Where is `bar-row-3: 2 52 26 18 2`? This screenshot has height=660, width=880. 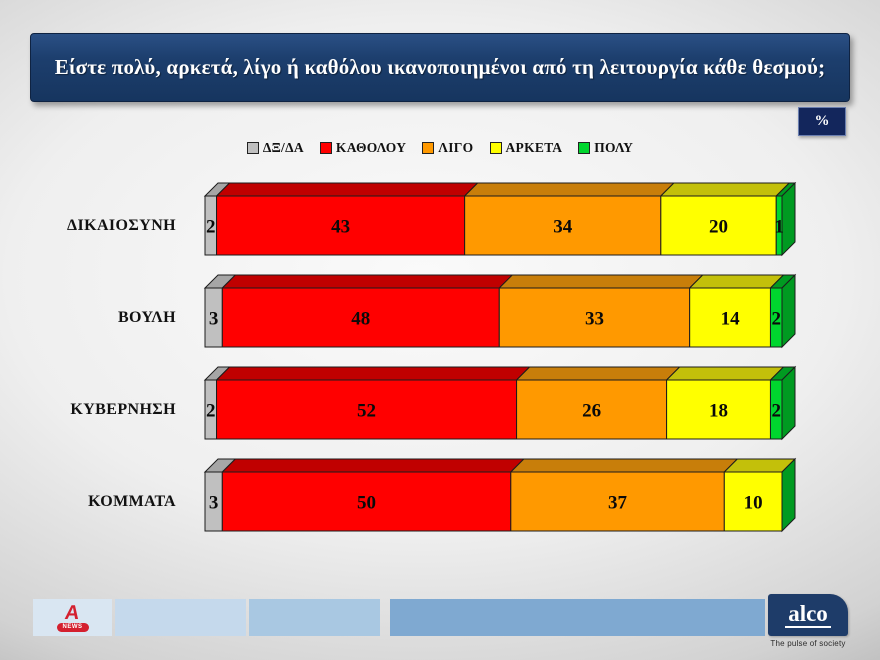
bar-row-3: 2 52 26 18 2 is located at coordinates (500, 403).